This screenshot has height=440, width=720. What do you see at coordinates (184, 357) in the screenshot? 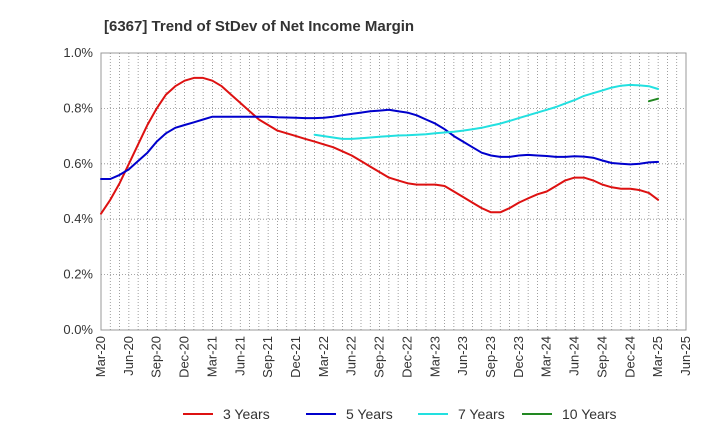
I see `x-tick-label: Dec-20` at bounding box center [184, 357].